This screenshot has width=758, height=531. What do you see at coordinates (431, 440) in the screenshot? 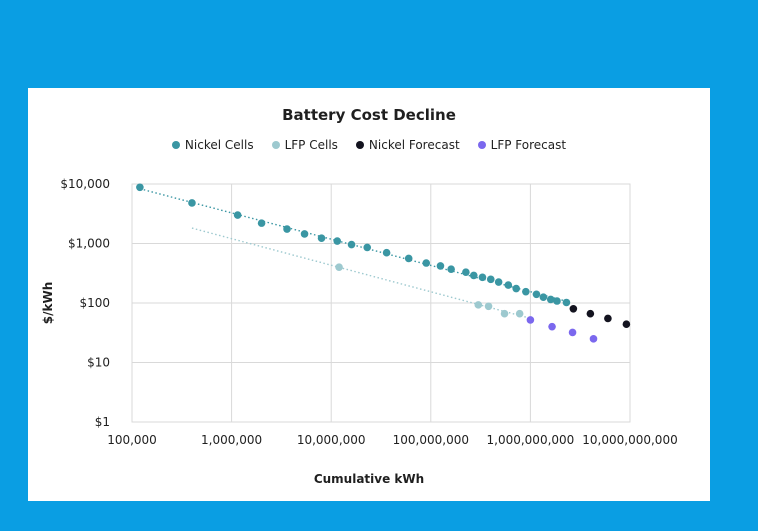
I see `x-tick-label: 100,000,000` at bounding box center [431, 440].